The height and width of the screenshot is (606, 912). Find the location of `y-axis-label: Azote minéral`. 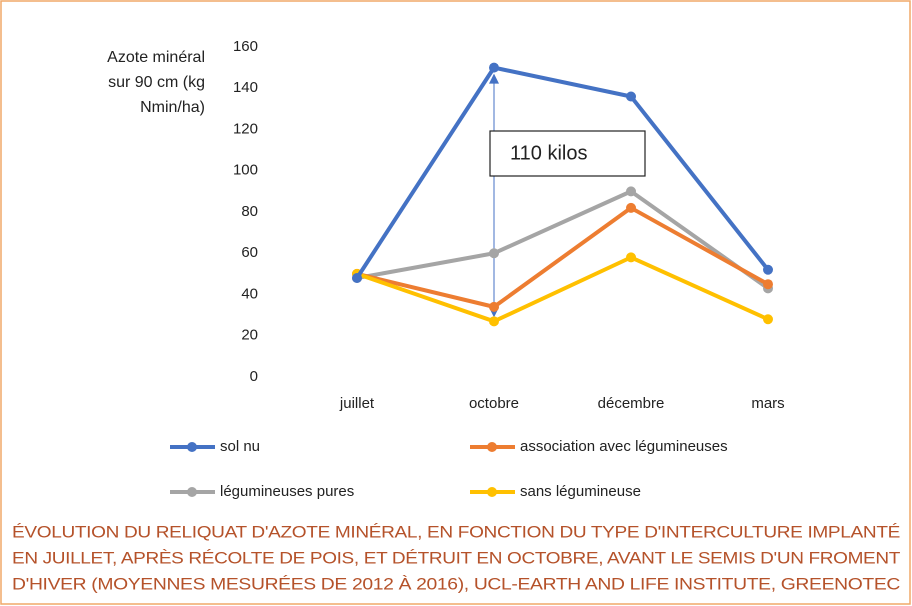

y-axis-label: Azote minéral is located at coordinates (156, 57).